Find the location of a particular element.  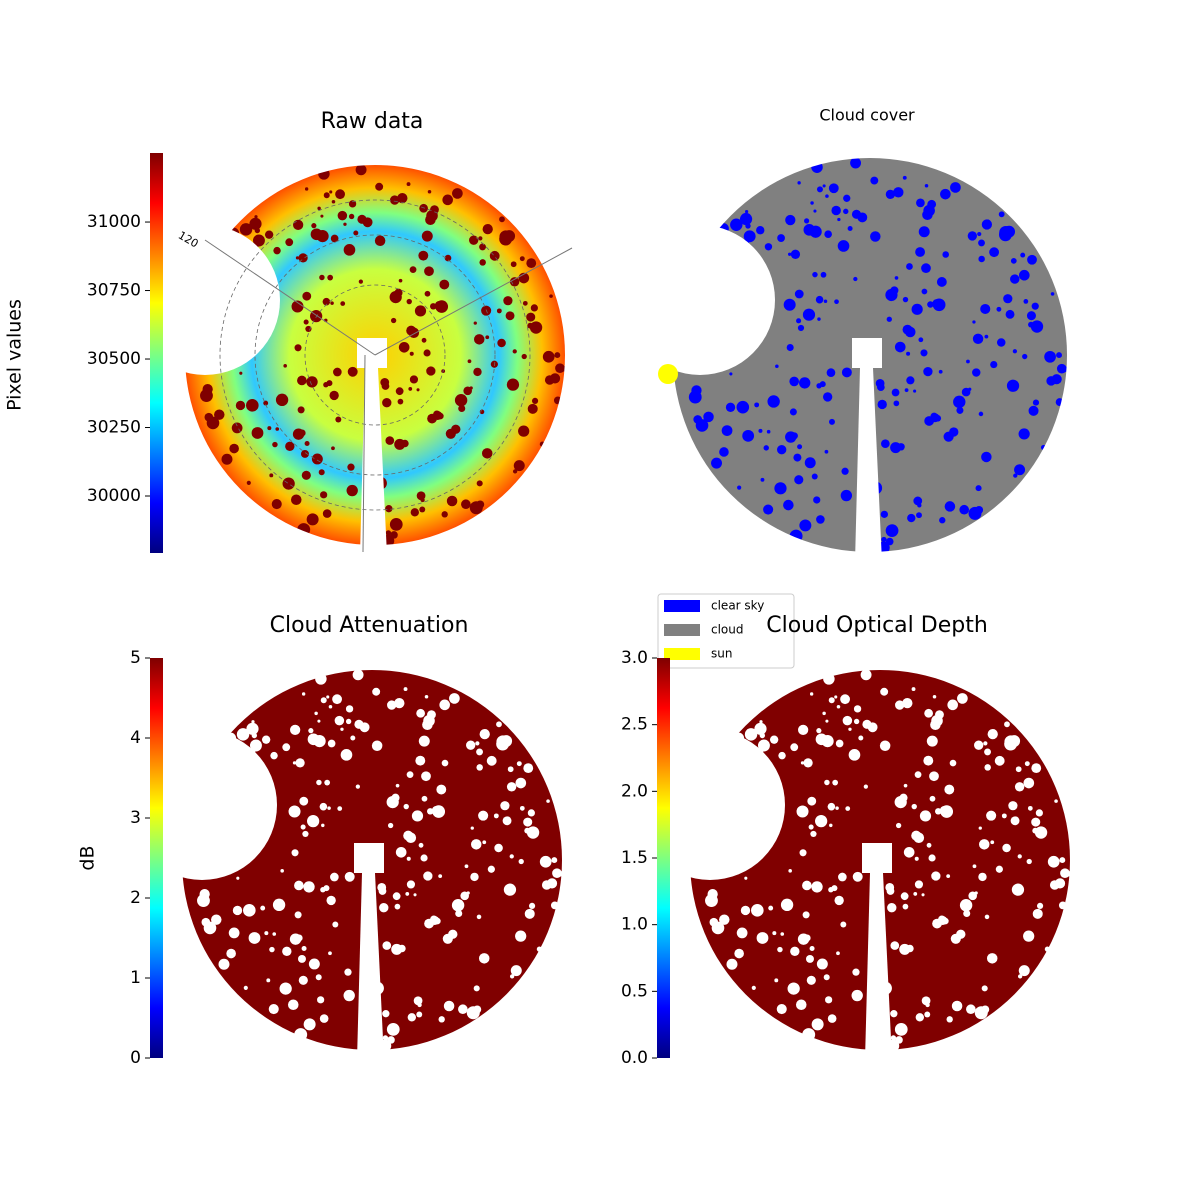

sun-marker is located at coordinates (668, 374).